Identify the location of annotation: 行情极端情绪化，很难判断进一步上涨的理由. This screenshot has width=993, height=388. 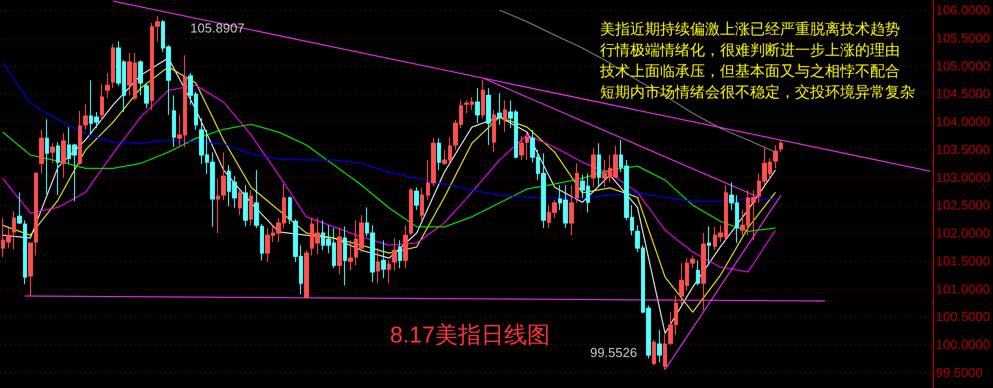
(750, 50).